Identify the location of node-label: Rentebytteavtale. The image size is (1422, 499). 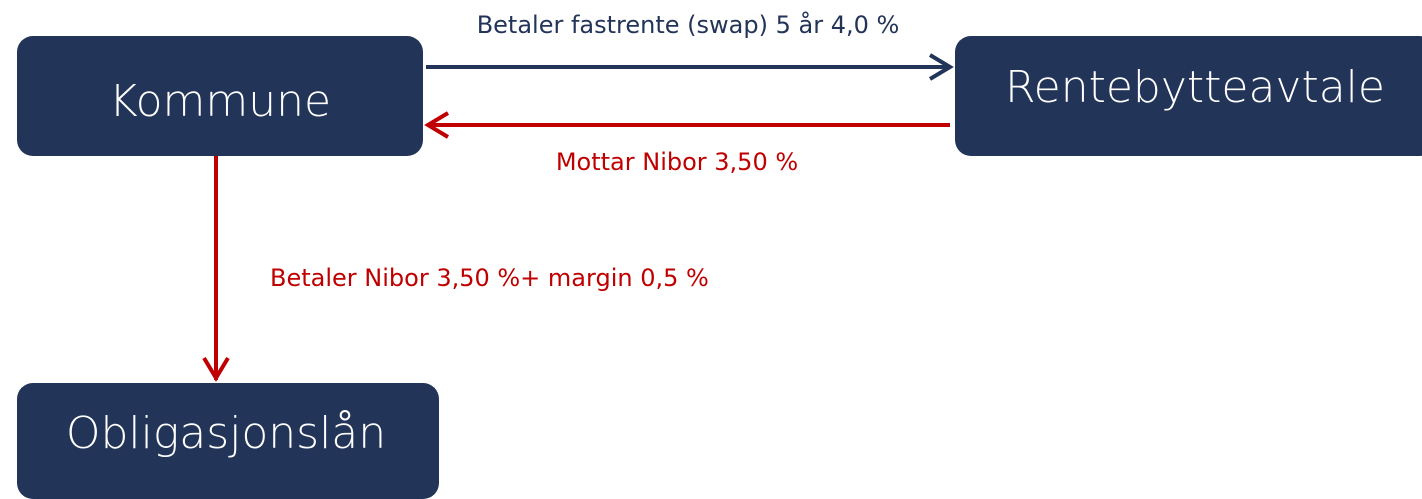
(1195, 87).